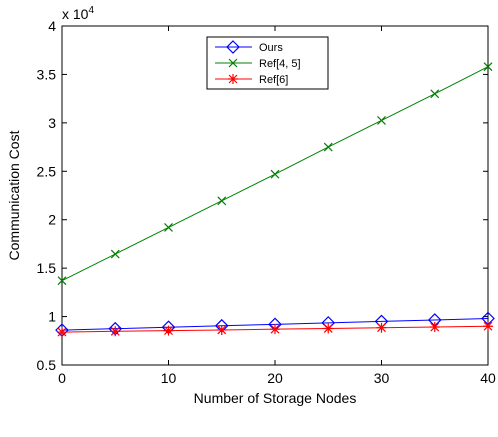 The height and width of the screenshot is (437, 498). Describe the element at coordinates (14, 195) in the screenshot. I see `y-axis-label: Communication Cost` at that location.